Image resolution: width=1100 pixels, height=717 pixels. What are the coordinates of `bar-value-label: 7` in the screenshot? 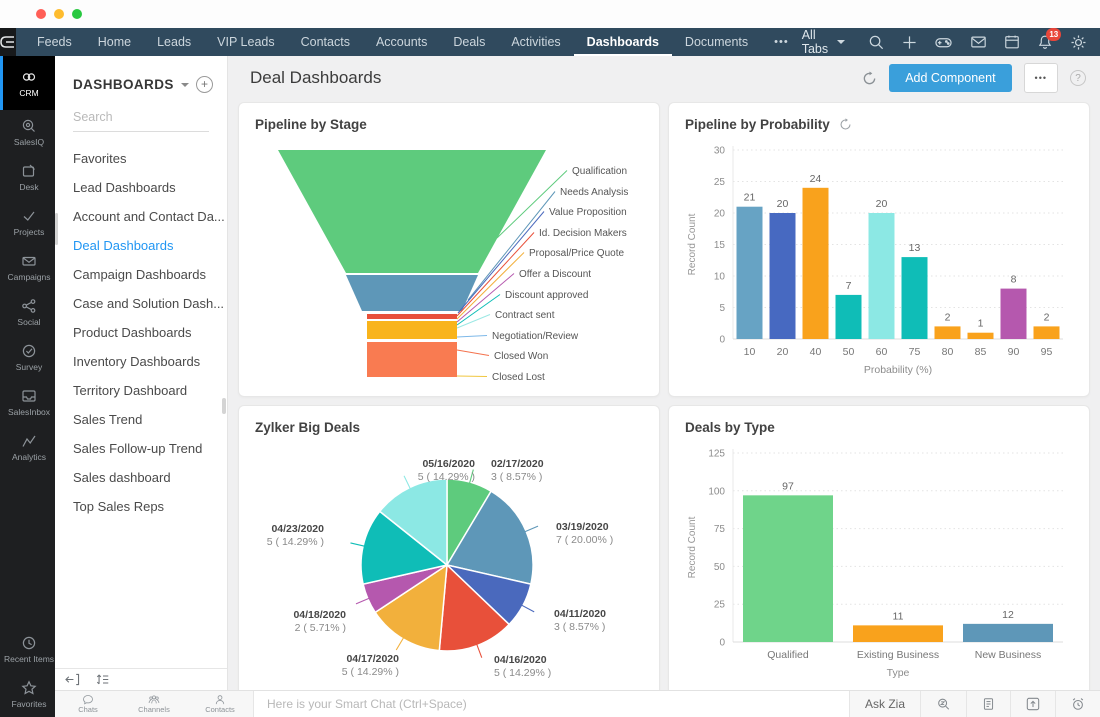 It's located at (849, 286).